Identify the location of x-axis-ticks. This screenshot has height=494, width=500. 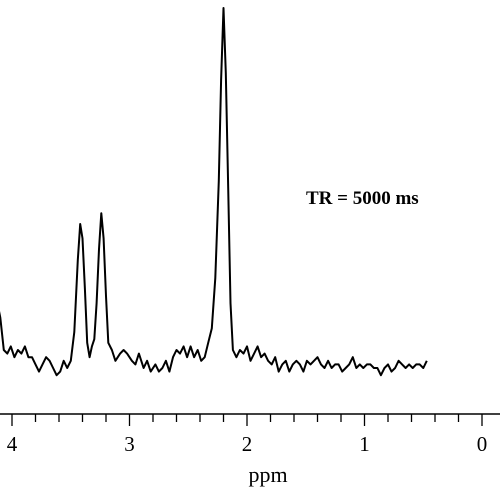
(247, 420).